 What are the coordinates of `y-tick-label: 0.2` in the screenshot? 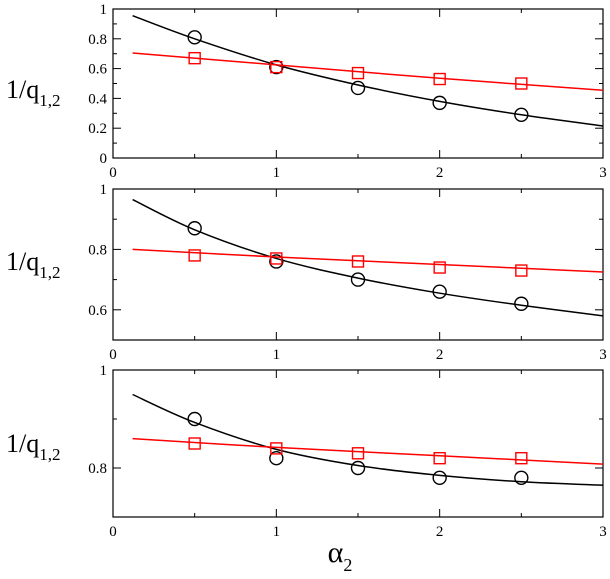 It's located at (97, 129).